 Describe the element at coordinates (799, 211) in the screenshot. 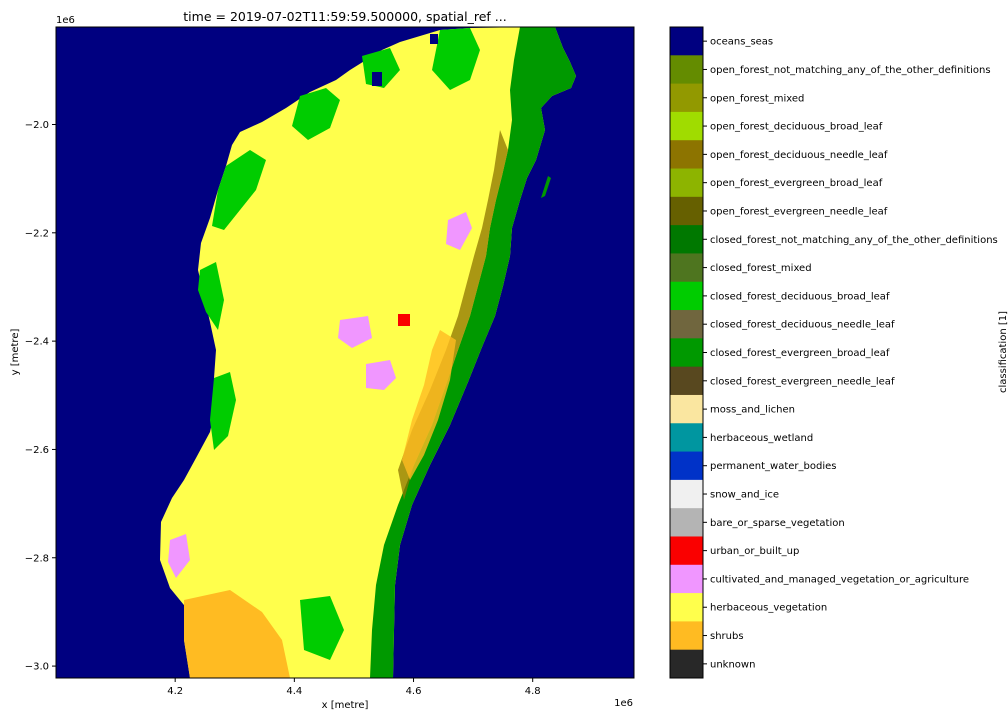

I see `colorbar-class-label: open_forest_evergreen_needle_leaf` at that location.